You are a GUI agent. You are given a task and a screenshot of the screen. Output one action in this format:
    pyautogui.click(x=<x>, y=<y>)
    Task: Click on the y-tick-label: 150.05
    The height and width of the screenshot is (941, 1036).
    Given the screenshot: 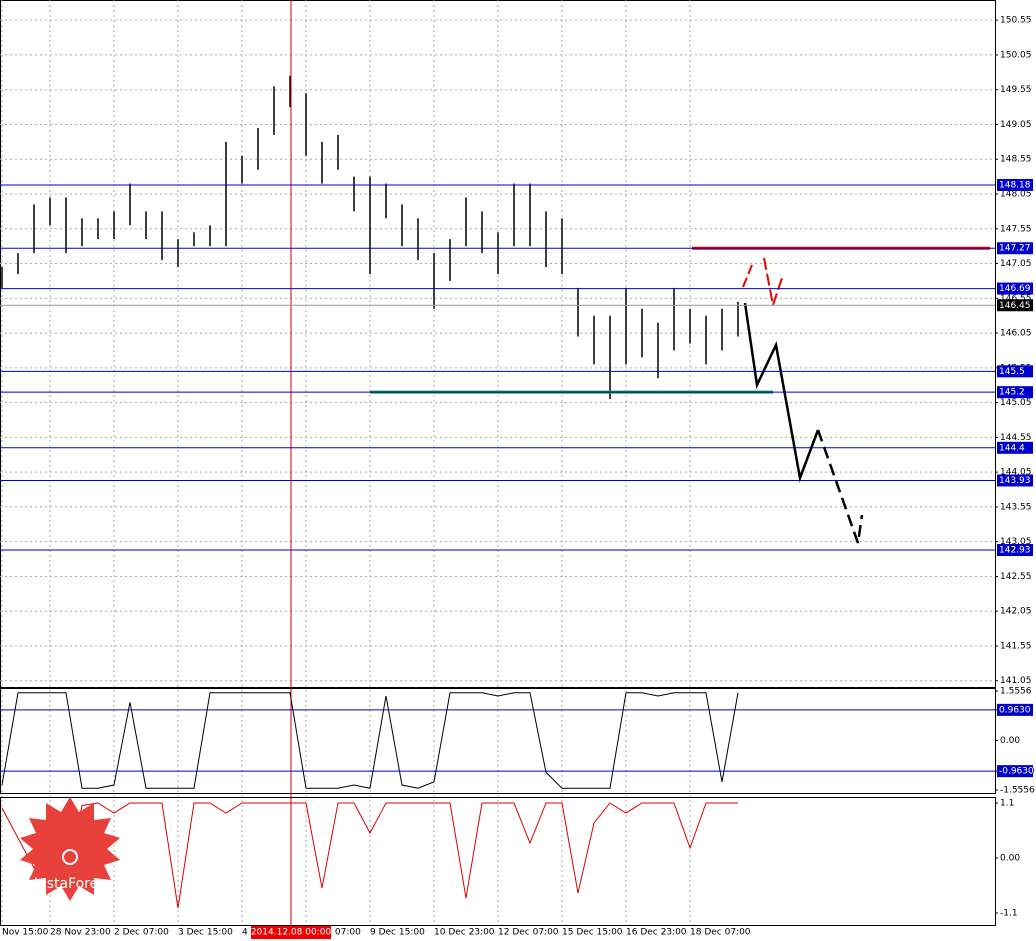 What is the action you would take?
    pyautogui.click(x=1016, y=55)
    